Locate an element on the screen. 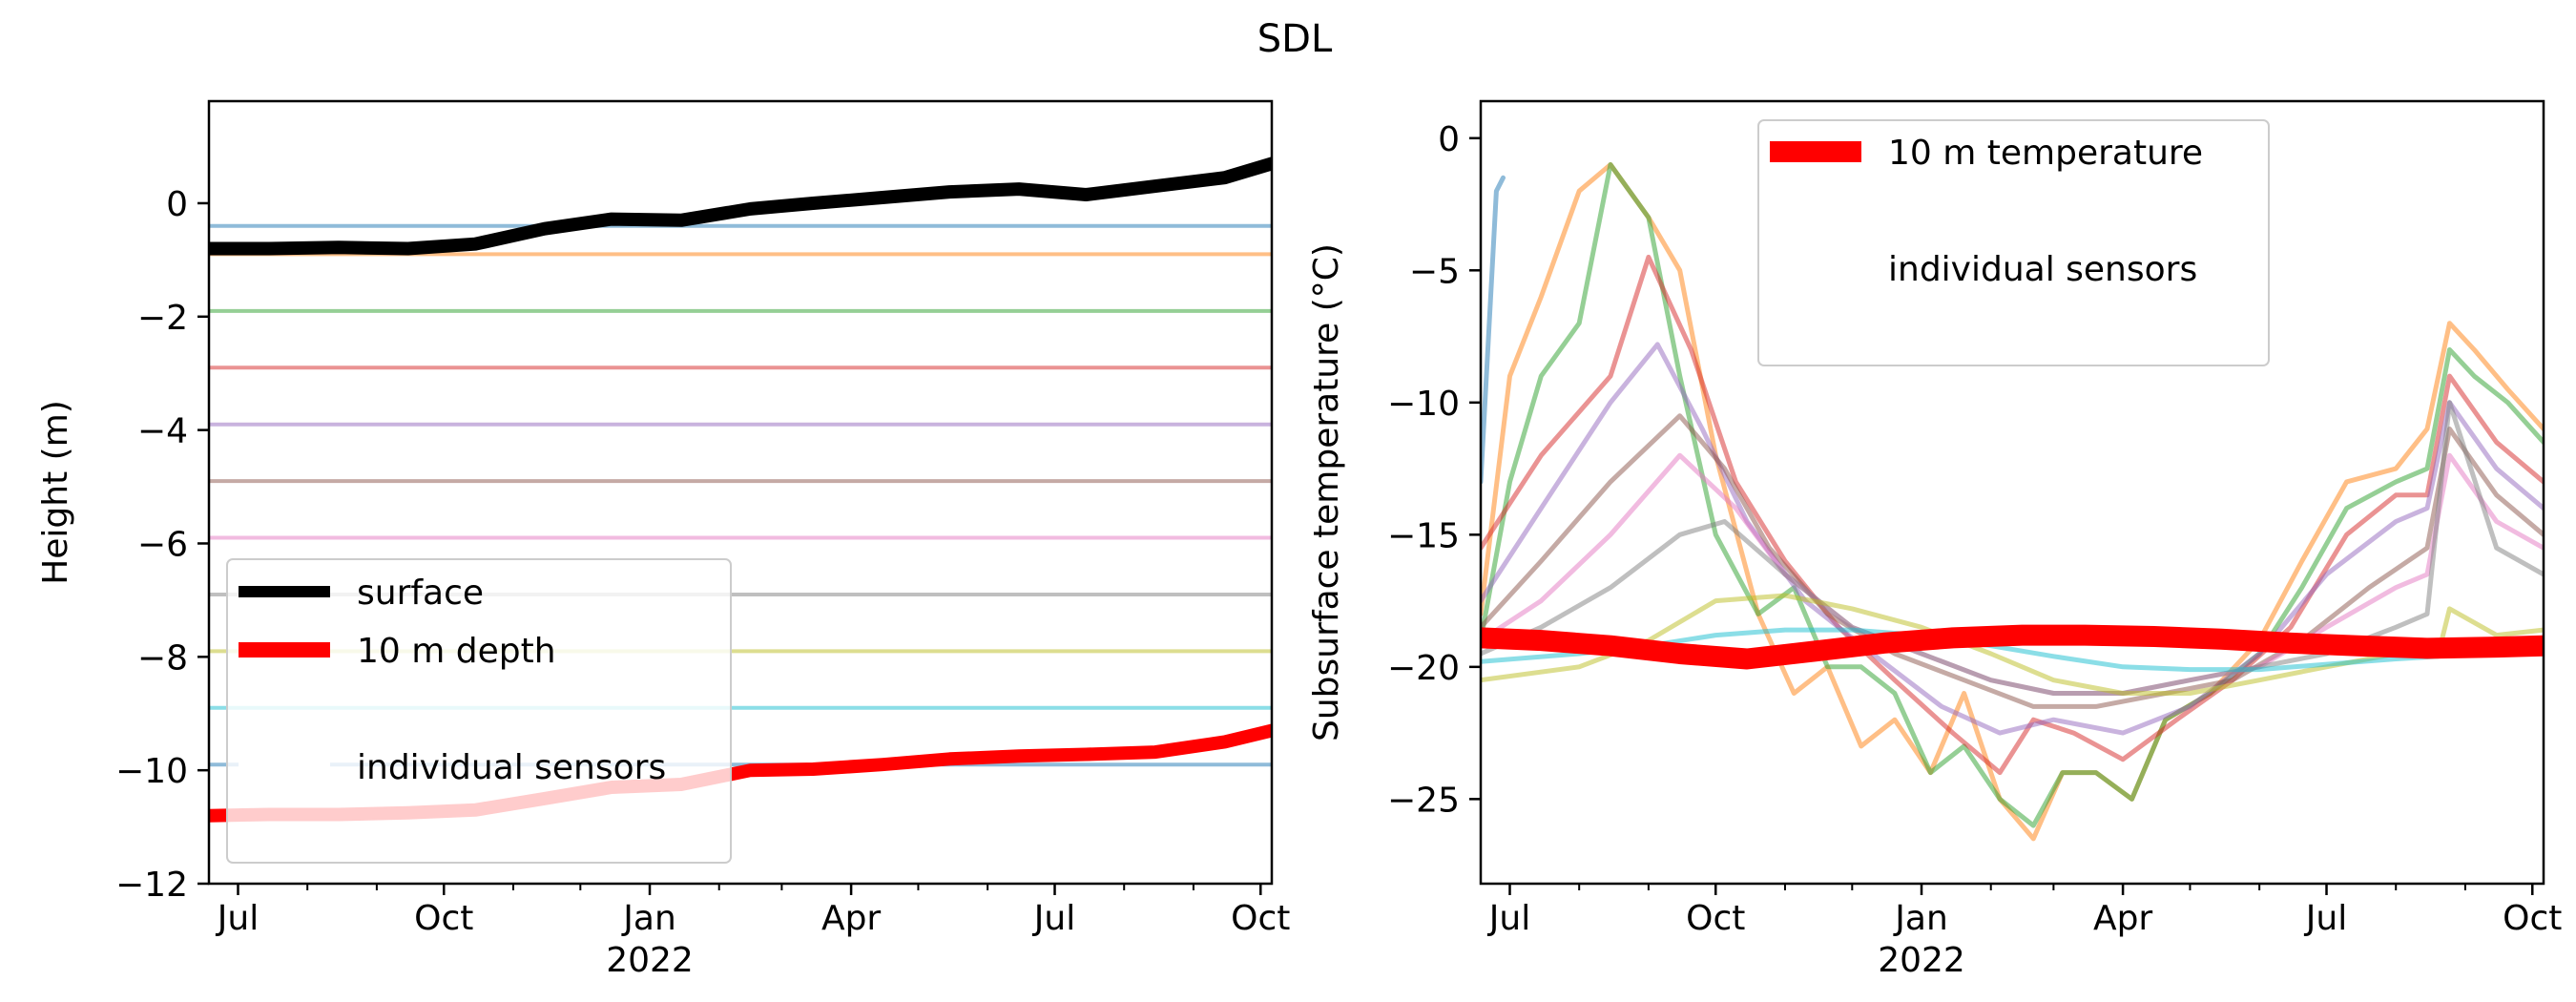  y-tick-label: −12 is located at coordinates (151, 885).